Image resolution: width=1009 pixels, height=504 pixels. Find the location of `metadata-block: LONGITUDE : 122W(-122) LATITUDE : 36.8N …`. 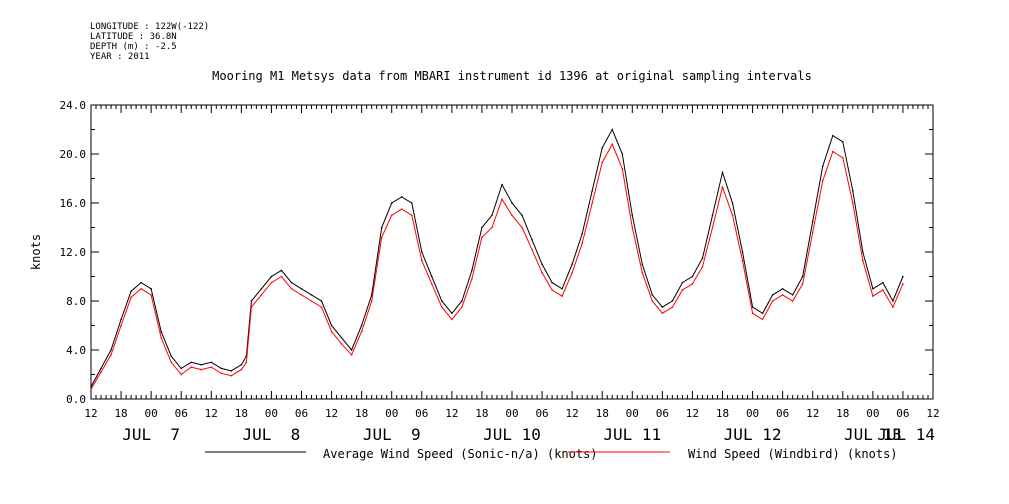

metadata-block: LONGITUDE : 122W(-122) LATITUDE : 36.8N … is located at coordinates (149, 42).